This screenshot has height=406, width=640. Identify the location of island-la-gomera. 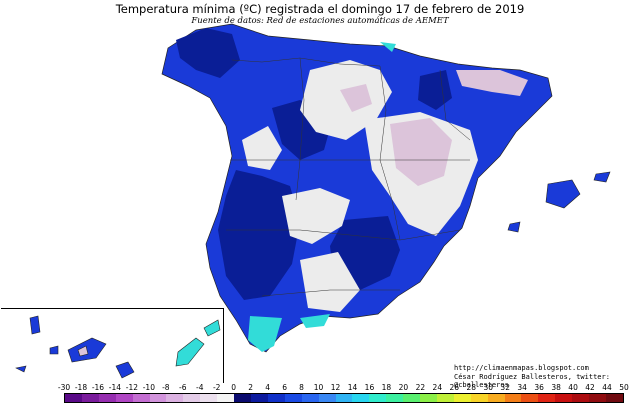
(54, 350).